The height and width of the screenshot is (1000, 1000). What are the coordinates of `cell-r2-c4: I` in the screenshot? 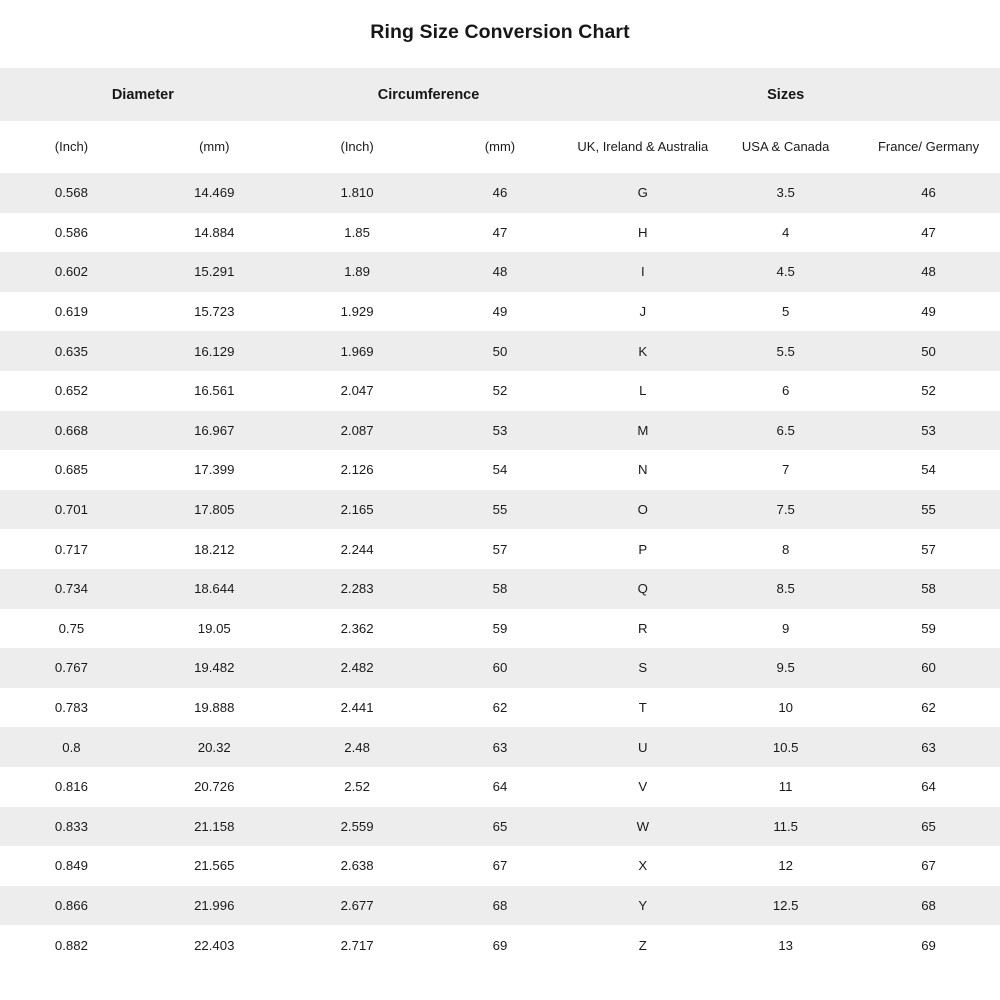 It's located at (643, 272).